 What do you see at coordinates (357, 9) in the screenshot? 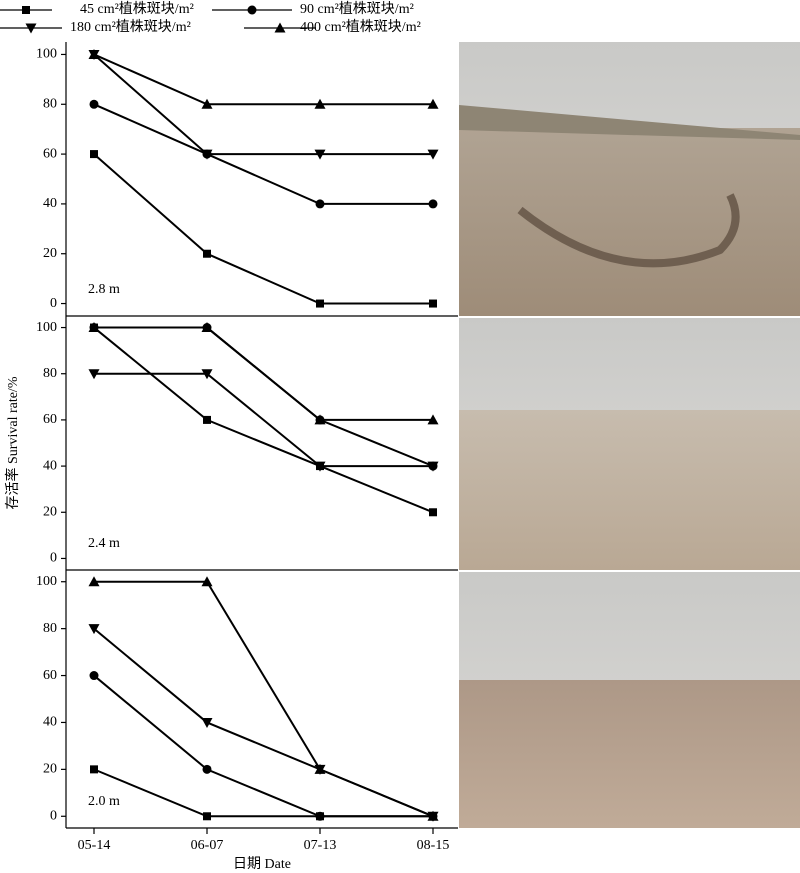
I see `legend-label: 90 cm²植株斑块/m²` at bounding box center [357, 9].